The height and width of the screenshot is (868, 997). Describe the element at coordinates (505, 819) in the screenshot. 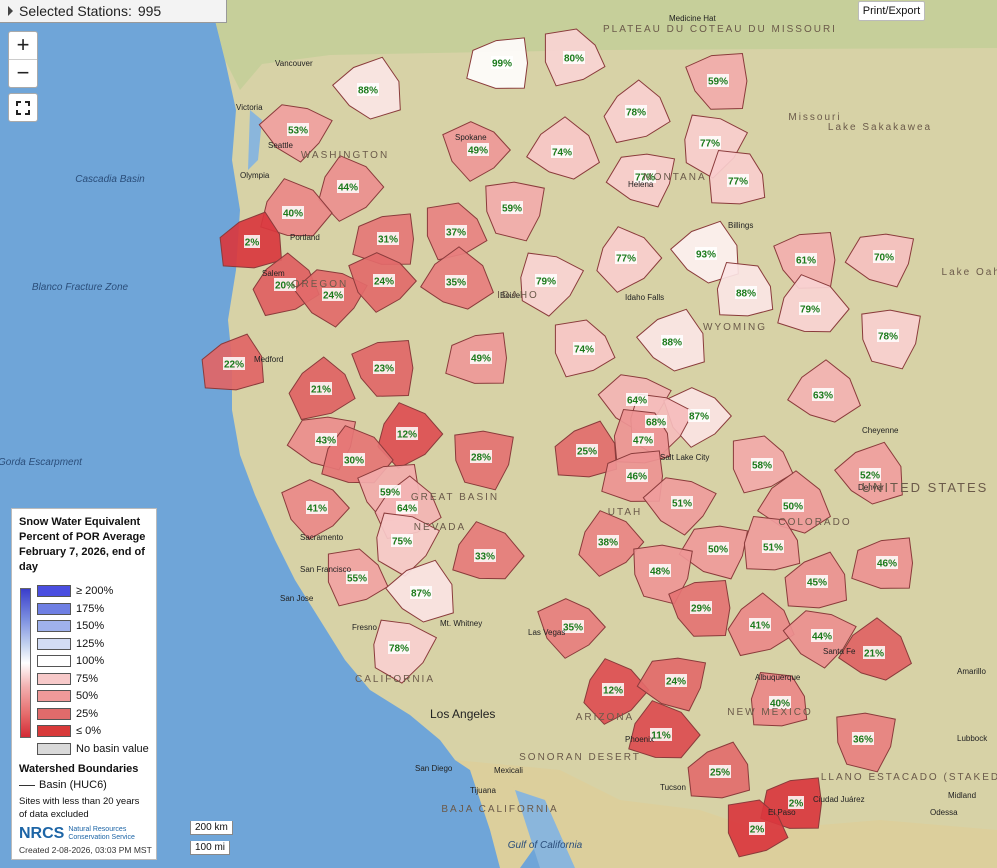

I see `baja` at that location.